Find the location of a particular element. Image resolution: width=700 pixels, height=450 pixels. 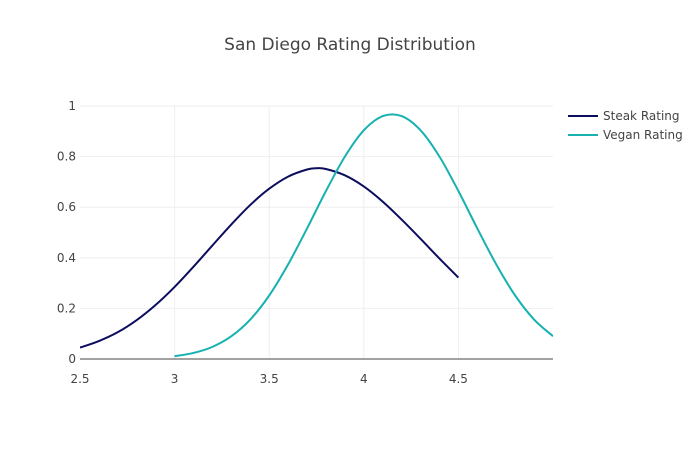

y-tick-label: 1 is located at coordinates (72, 106).